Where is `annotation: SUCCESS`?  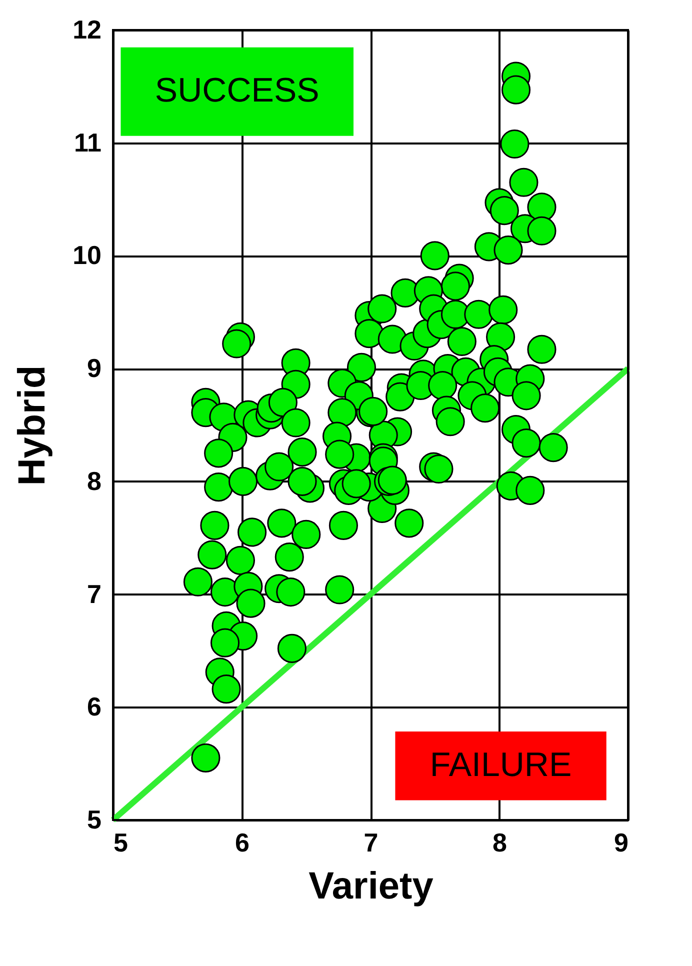
annotation: SUCCESS is located at coordinates (237, 91).